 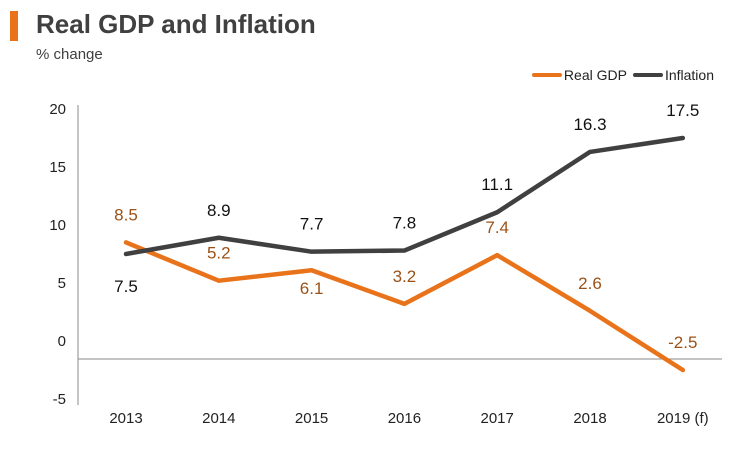 What do you see at coordinates (497, 418) in the screenshot?
I see `x-tick-label: 2017` at bounding box center [497, 418].